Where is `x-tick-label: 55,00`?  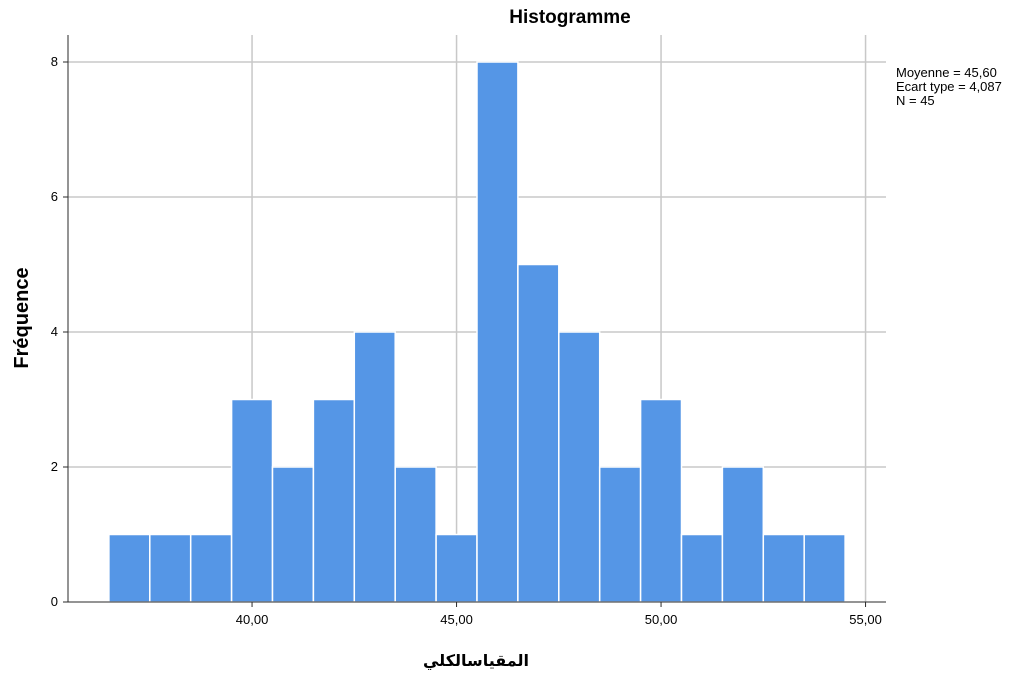 x-tick-label: 55,00 is located at coordinates (865, 619).